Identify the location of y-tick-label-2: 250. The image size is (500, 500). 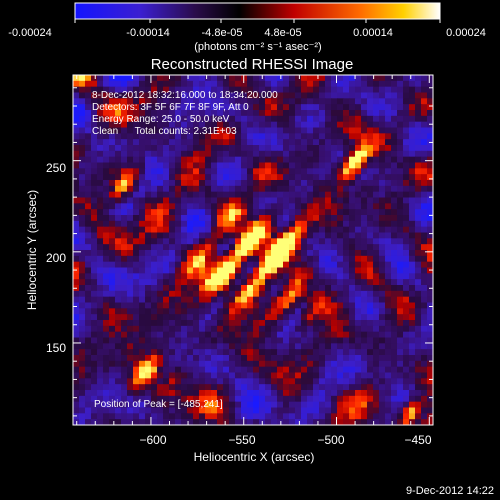
(56, 168).